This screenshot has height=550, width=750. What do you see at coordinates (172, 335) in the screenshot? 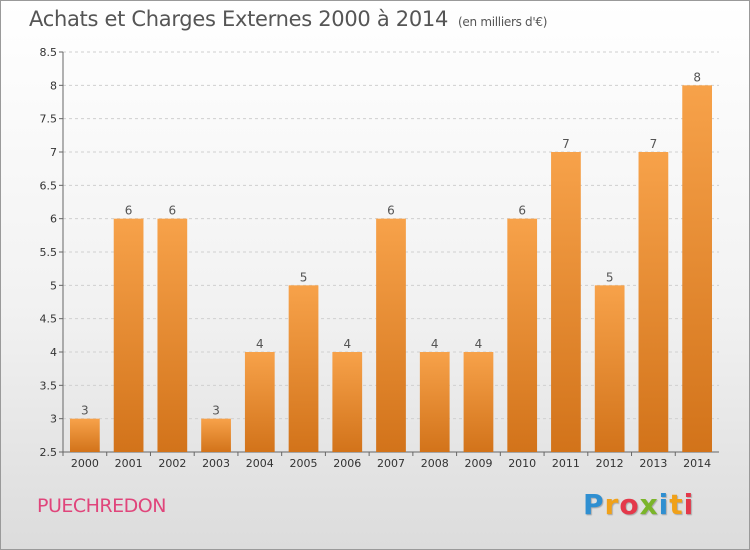
I see `bar-2002` at bounding box center [172, 335].